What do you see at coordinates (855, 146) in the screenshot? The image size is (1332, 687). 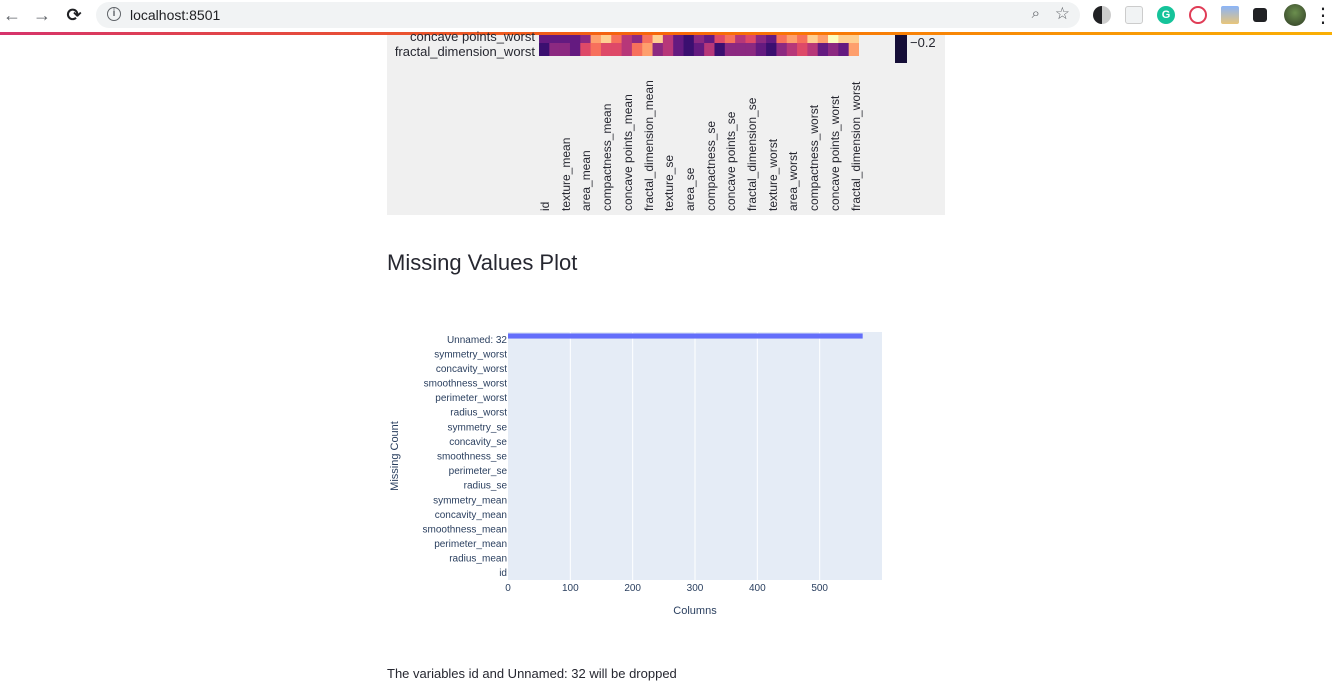 I see `heatmap-column-label: fractal_dimension_worst` at bounding box center [855, 146].